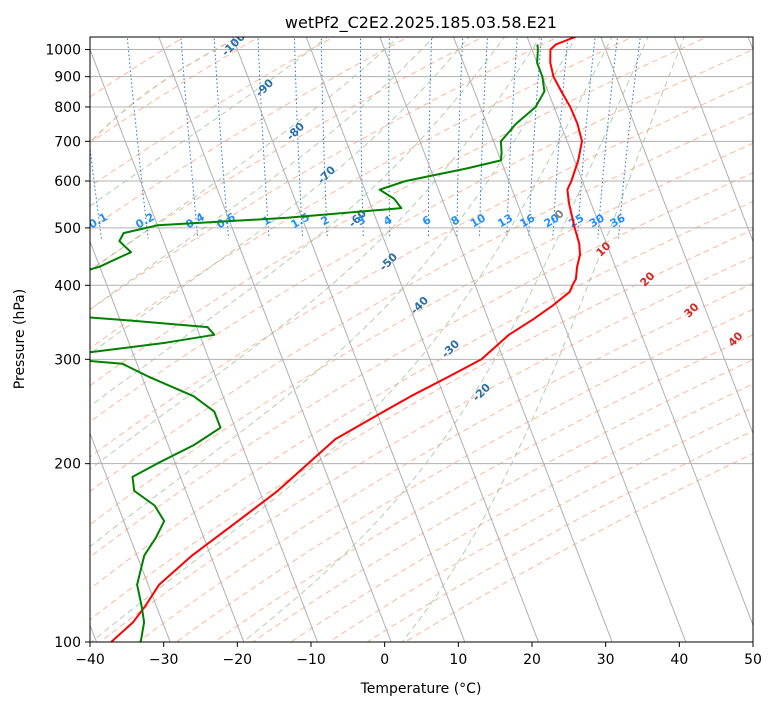 The width and height of the screenshot is (775, 708). I want to click on moist-adiabat-label: -100, so click(233, 44).